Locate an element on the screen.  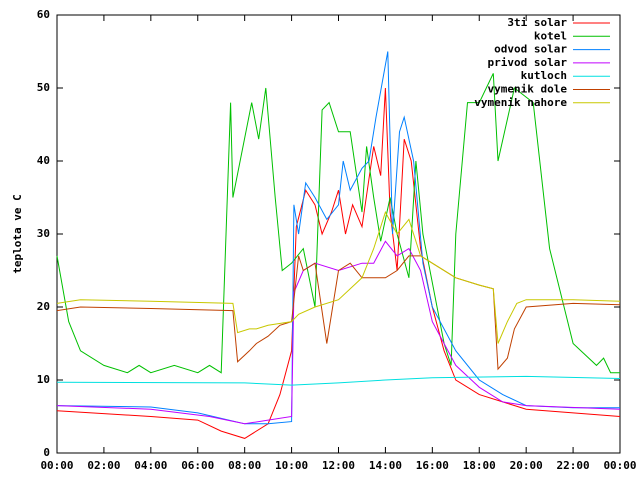
x-tick-label: 06:00 is located at coordinates (197, 465).